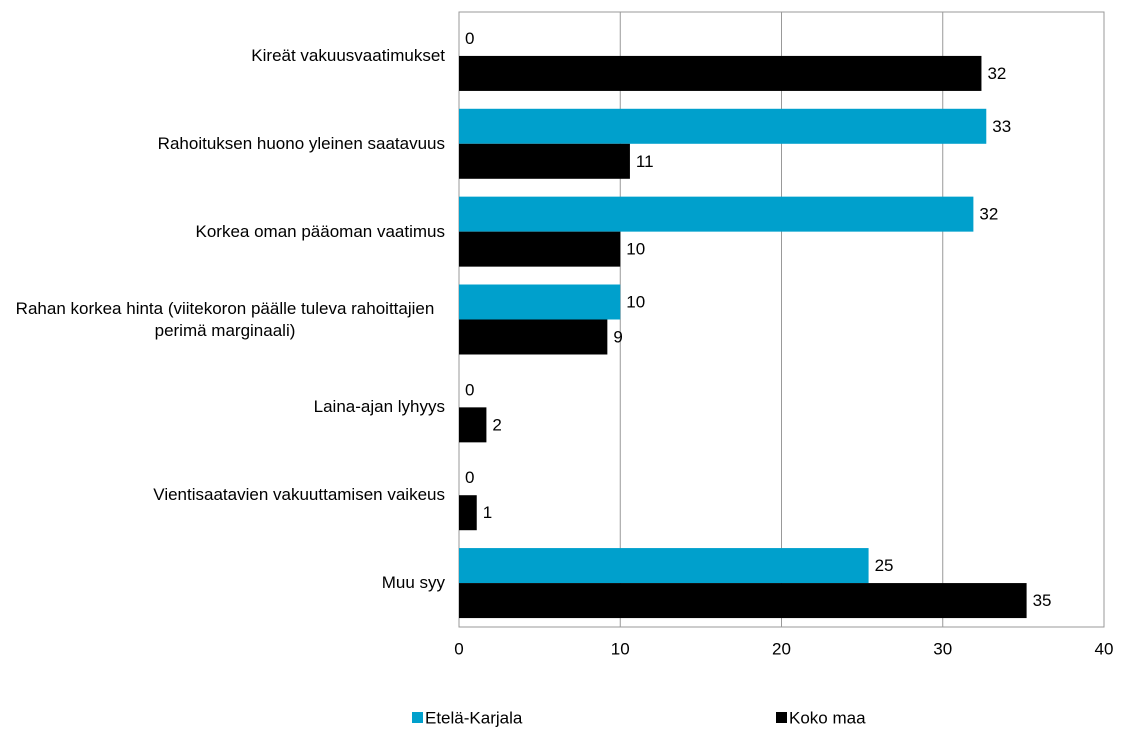  What do you see at coordinates (301, 143) in the screenshot?
I see `y-tick-label: Rahoituksen huono yleinen saatavuus` at bounding box center [301, 143].